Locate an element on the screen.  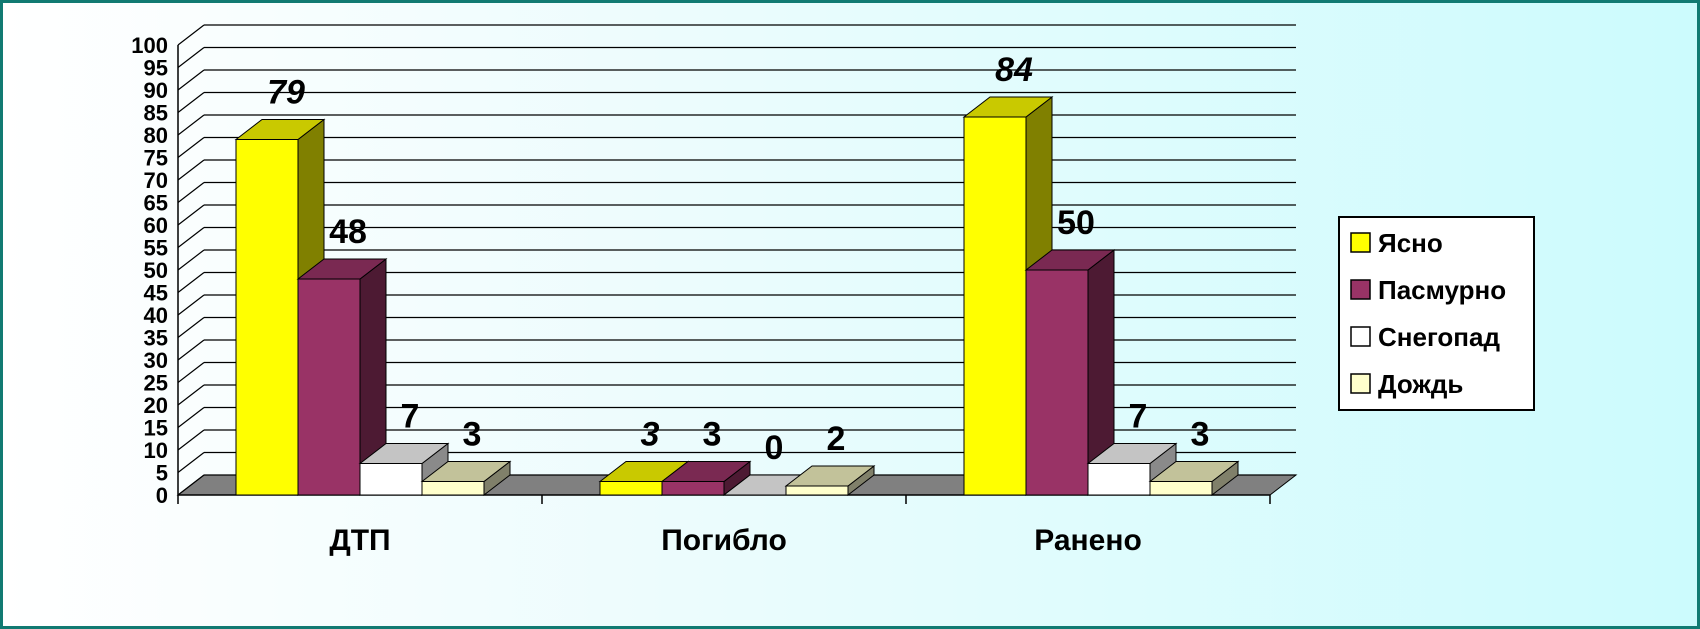
y-tick-label: 85 is located at coordinates (156, 113).